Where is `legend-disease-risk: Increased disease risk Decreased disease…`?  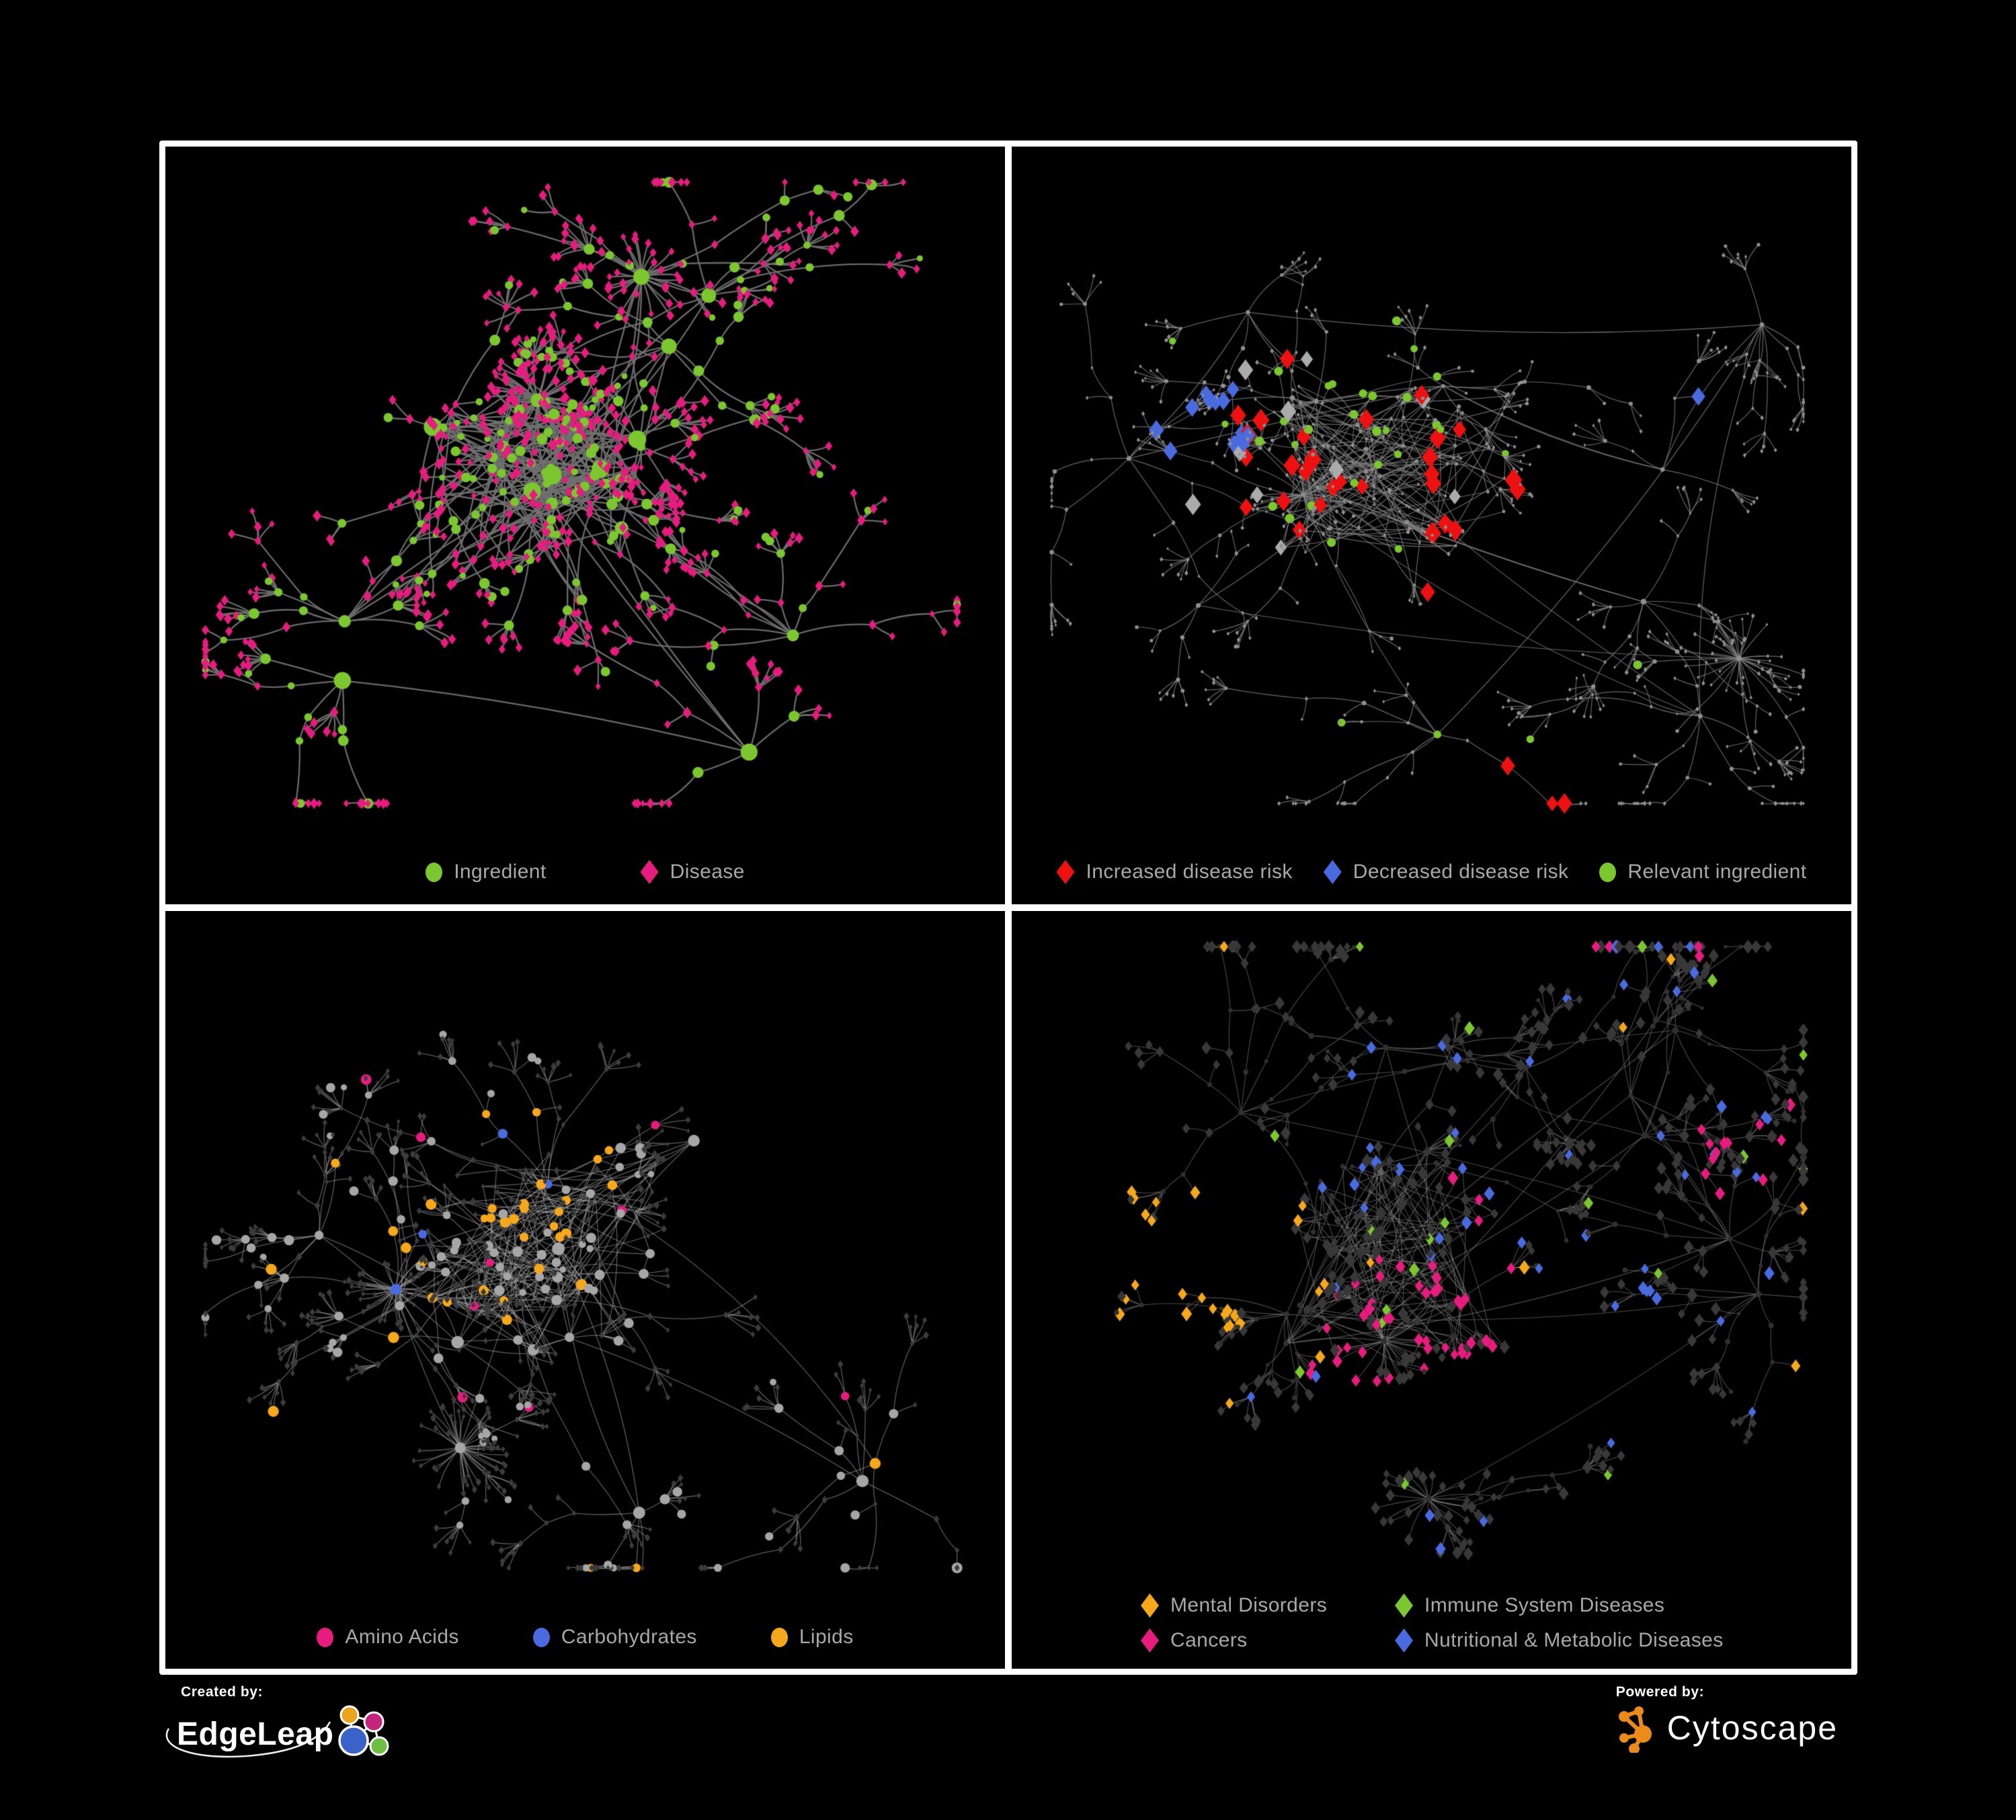 legend-disease-risk: Increased disease risk Decreased disease… is located at coordinates (1431, 872).